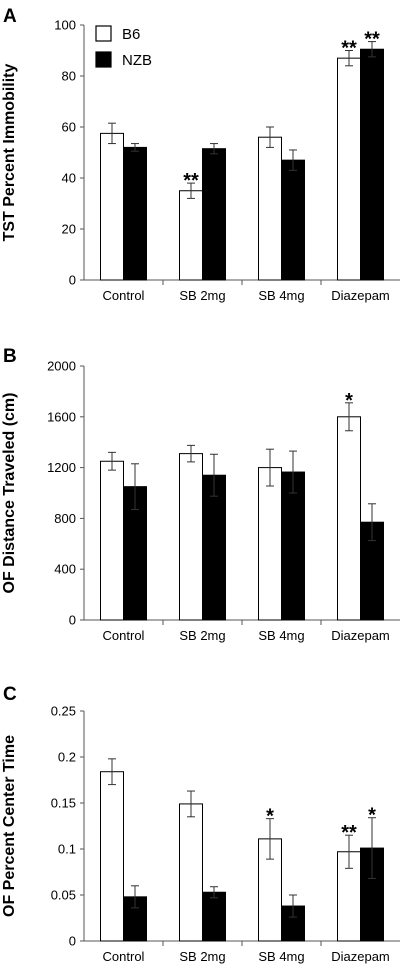 The height and width of the screenshot is (964, 405). Describe the element at coordinates (67, 757) in the screenshot. I see `y-tick-label: 0.2` at that location.